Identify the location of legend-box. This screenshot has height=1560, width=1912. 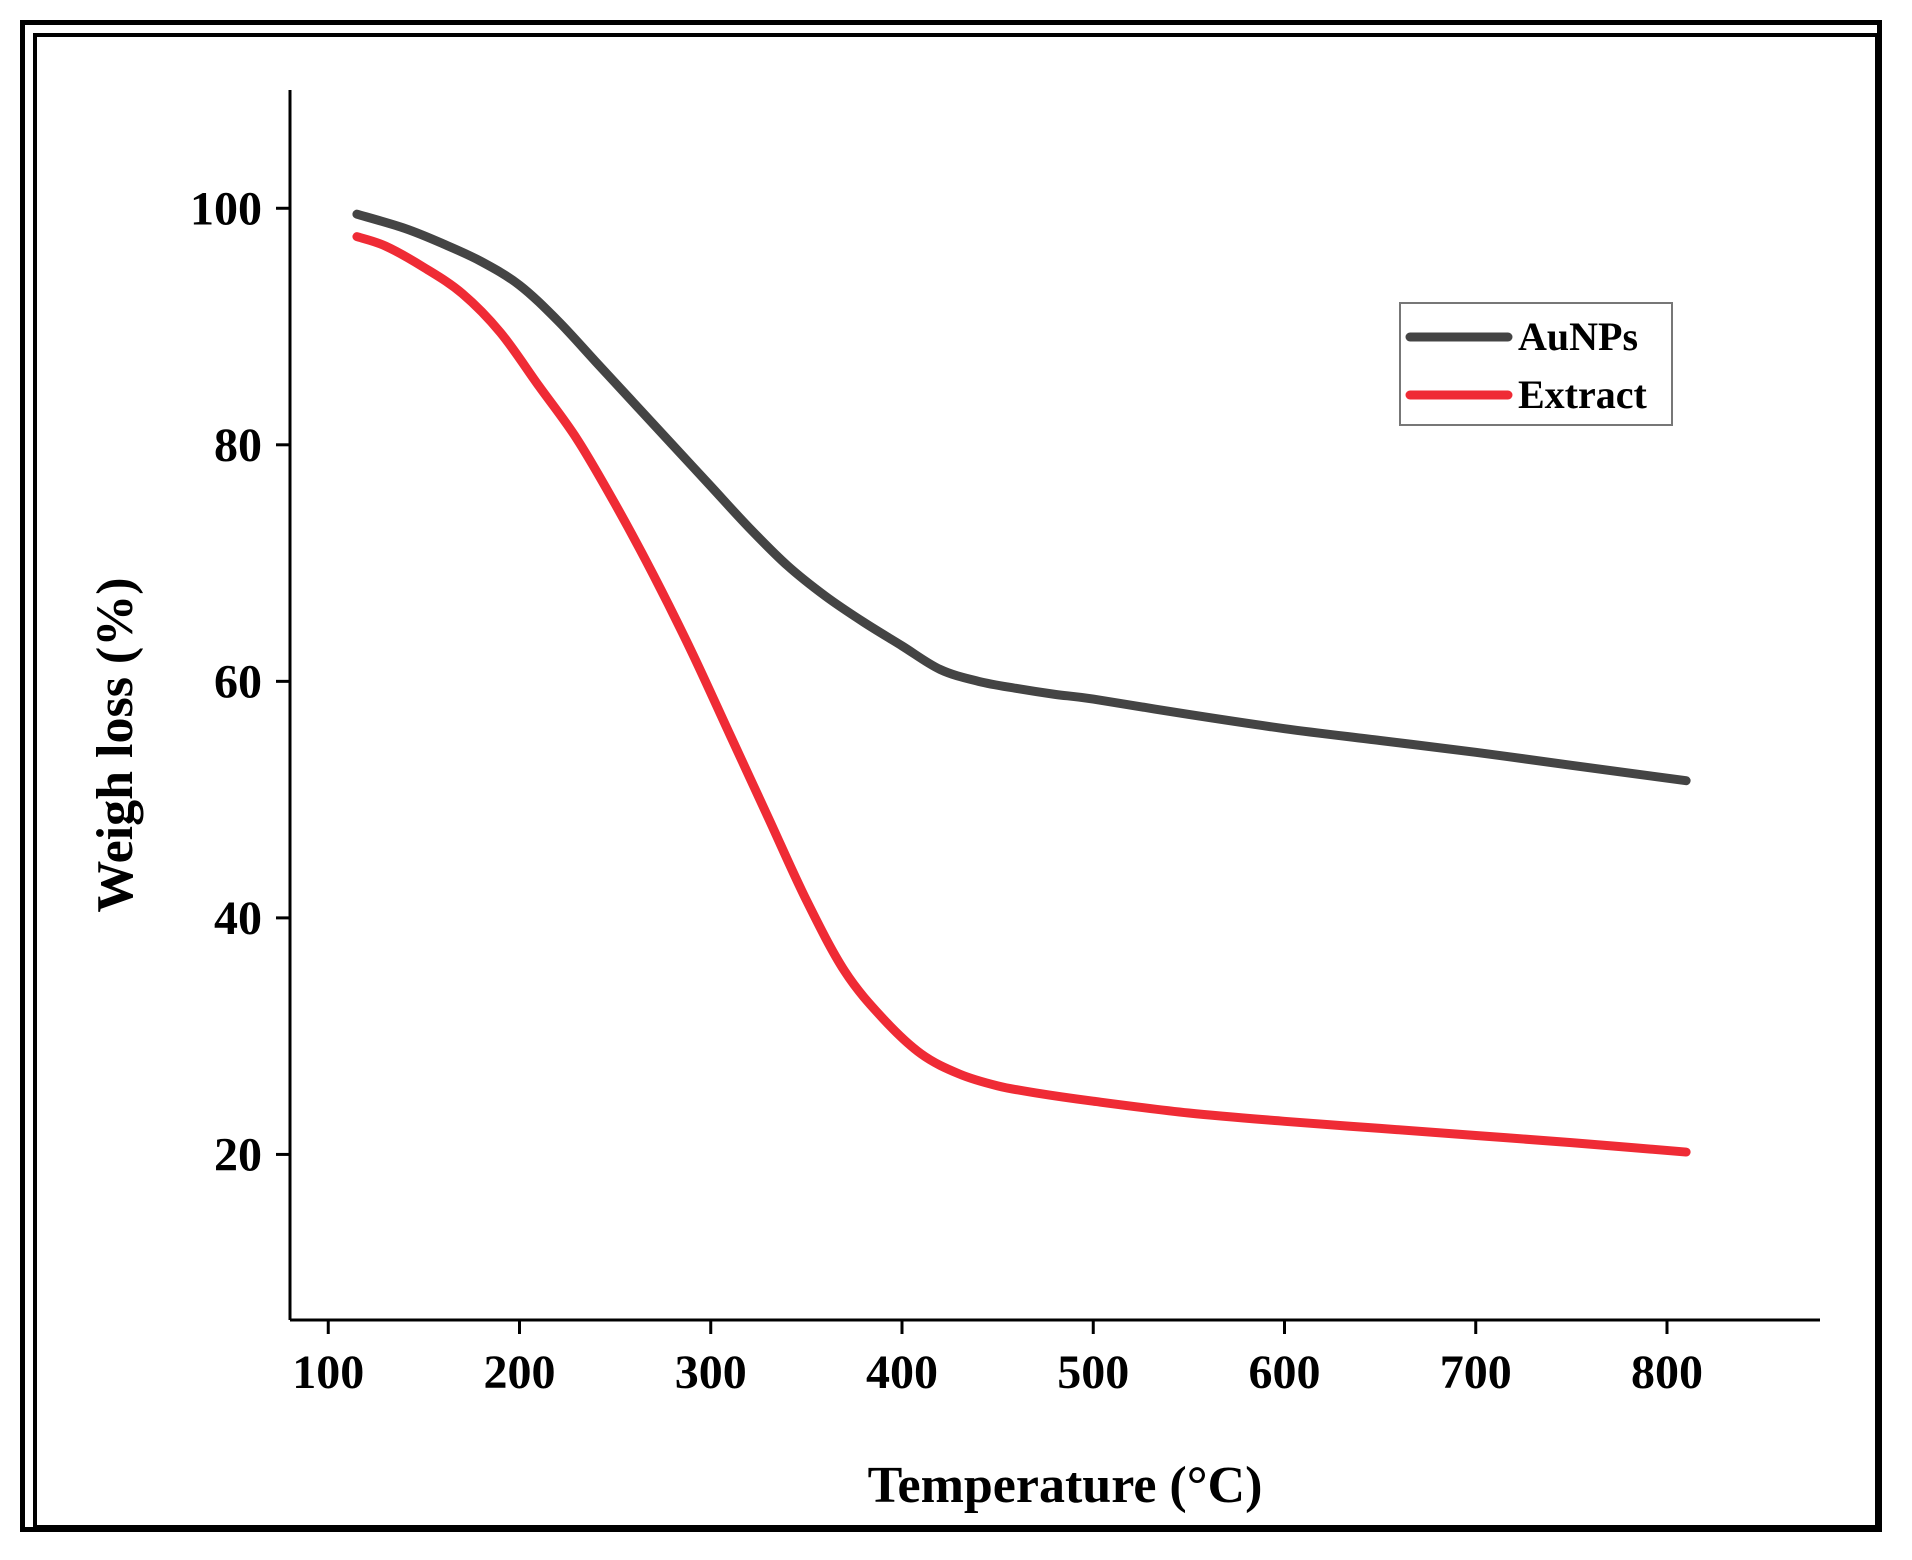
(1536, 364).